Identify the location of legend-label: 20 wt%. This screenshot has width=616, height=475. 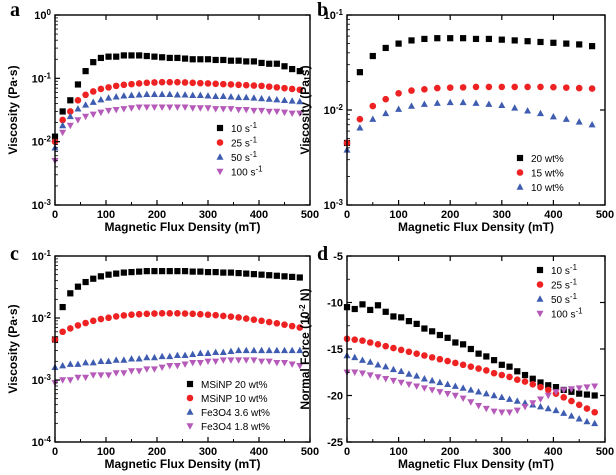
(547, 159).